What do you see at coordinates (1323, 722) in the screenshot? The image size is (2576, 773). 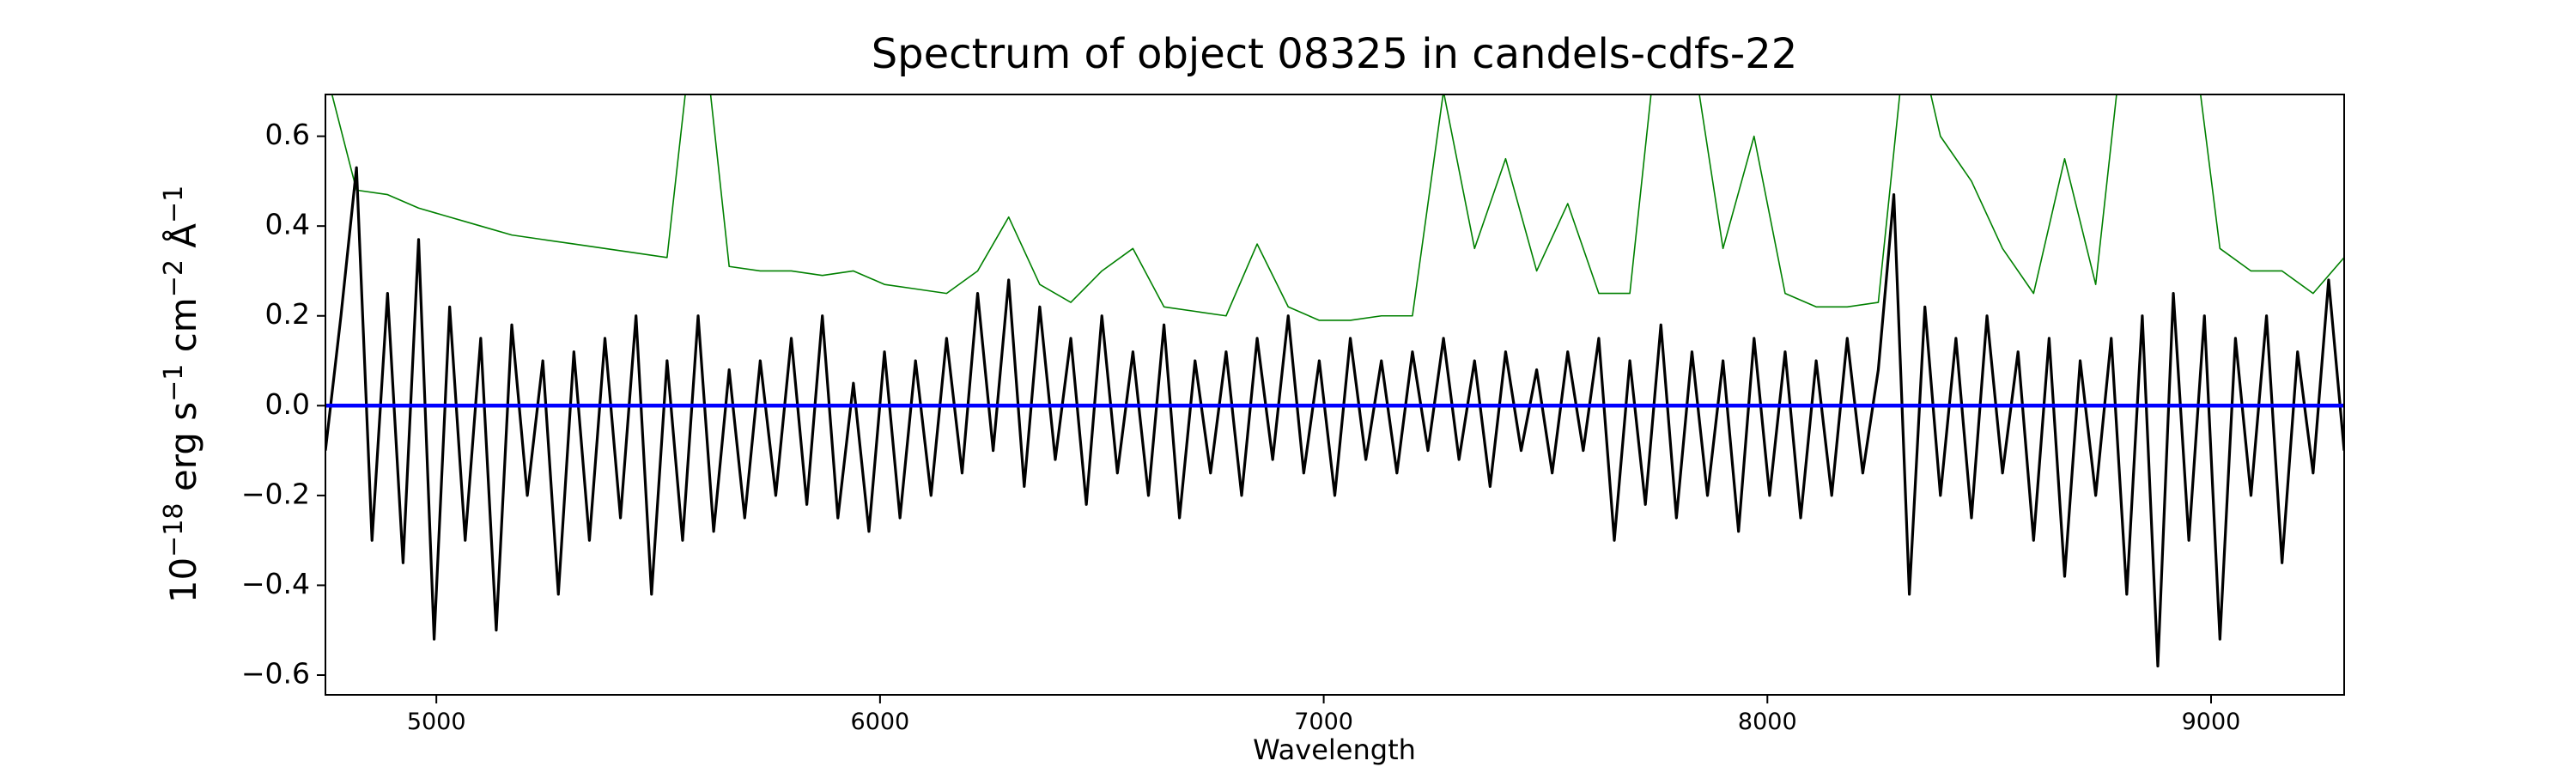 I see `x-tick-label: 7000` at bounding box center [1323, 722].